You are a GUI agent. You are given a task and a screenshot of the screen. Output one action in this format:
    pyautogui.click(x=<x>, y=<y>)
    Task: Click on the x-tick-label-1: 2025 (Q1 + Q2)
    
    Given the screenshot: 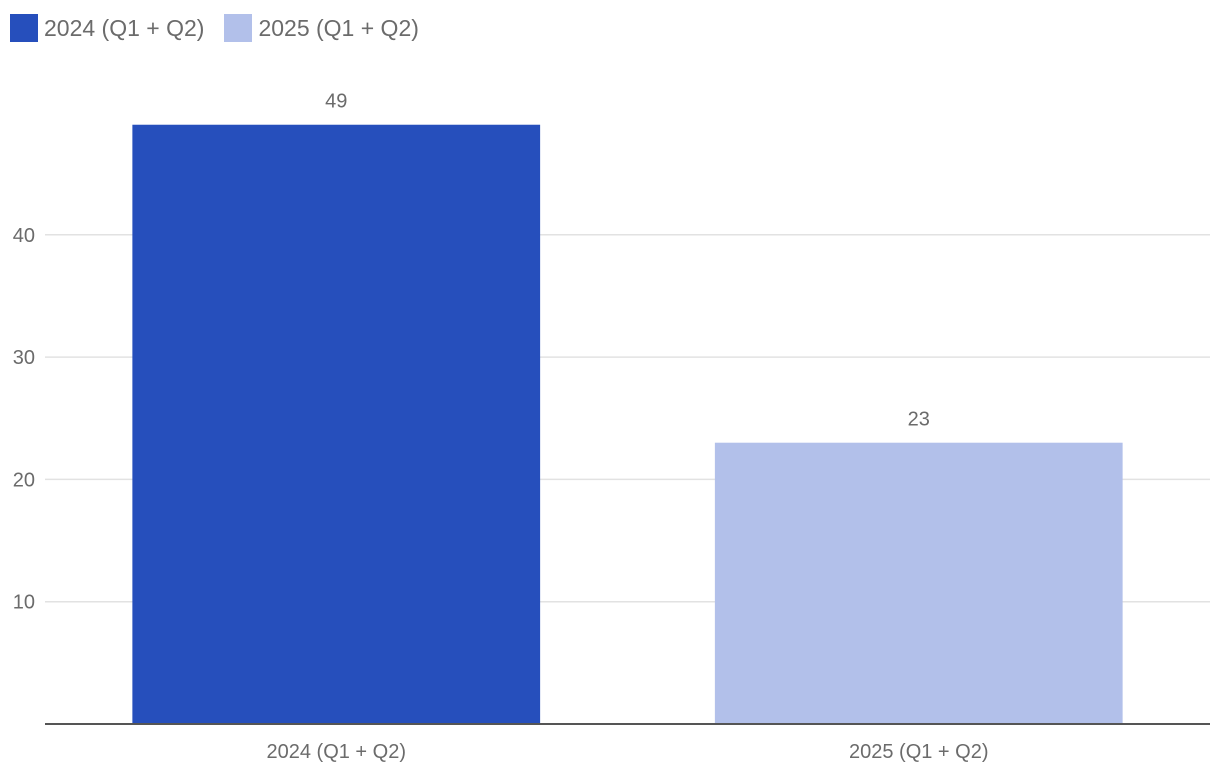 What is the action you would take?
    pyautogui.click(x=919, y=752)
    